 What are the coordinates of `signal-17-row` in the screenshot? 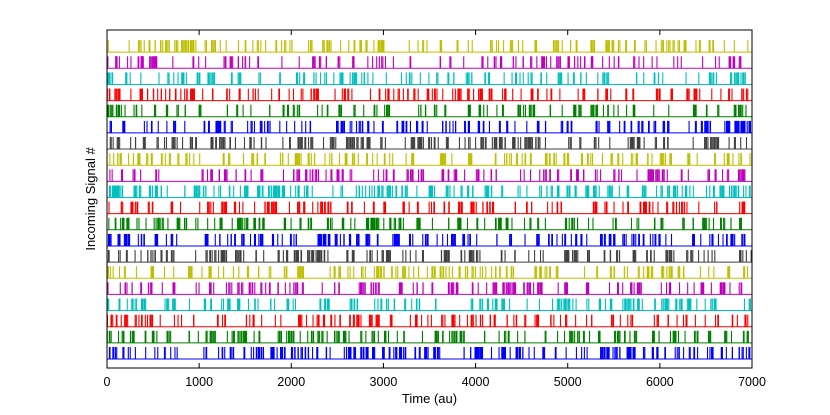 It's located at (429, 95).